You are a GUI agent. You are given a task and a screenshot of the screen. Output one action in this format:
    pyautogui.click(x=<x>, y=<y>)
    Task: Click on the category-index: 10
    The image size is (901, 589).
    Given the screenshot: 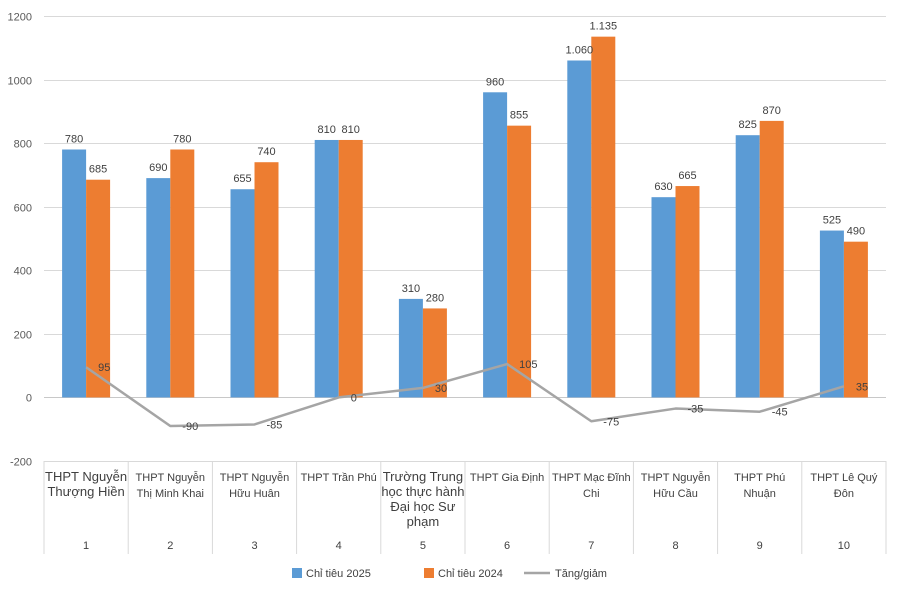 What is the action you would take?
    pyautogui.click(x=844, y=546)
    